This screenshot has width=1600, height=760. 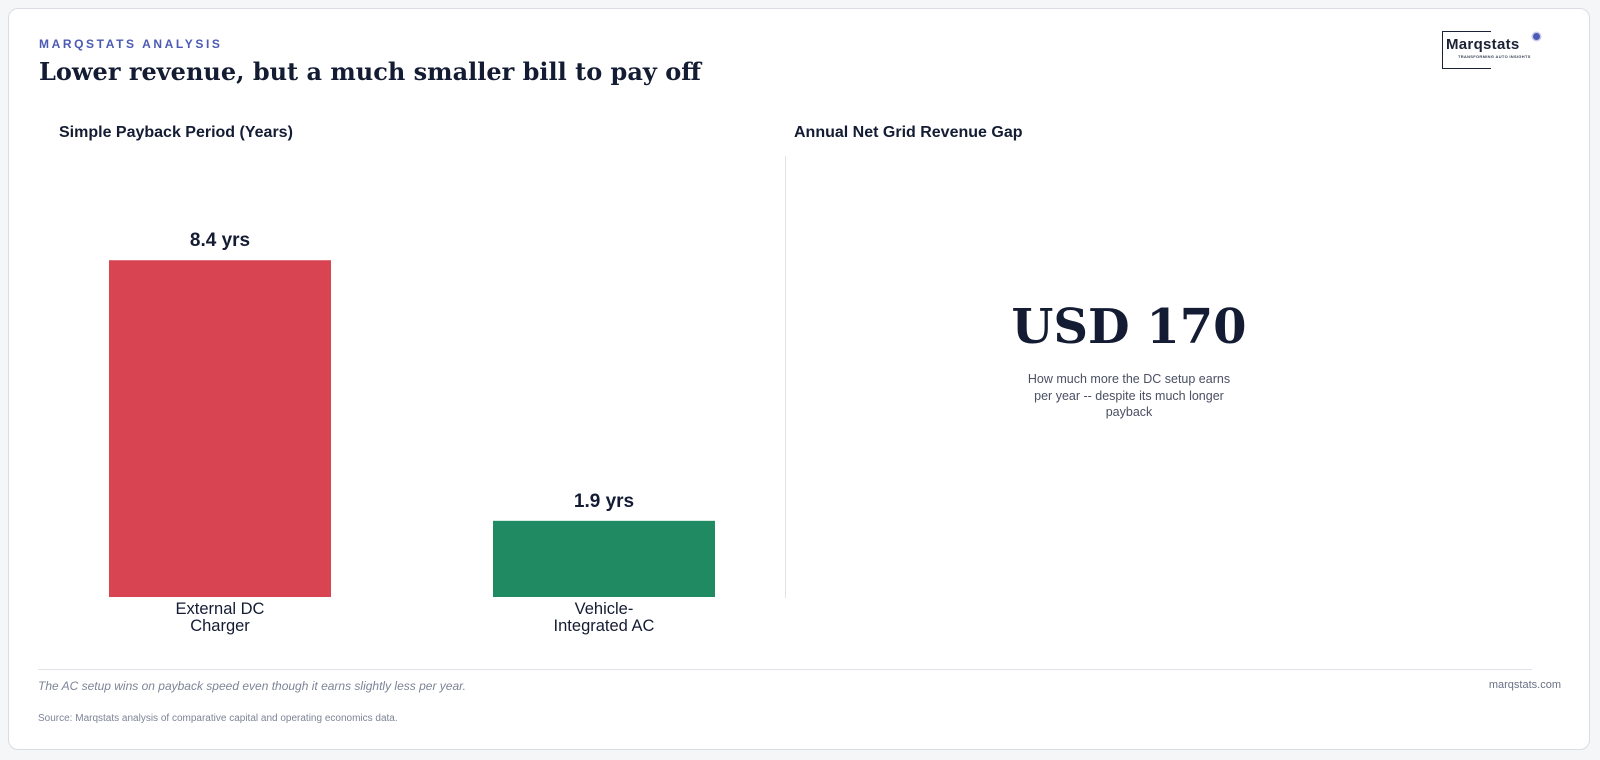 I want to click on logo-tagline: TRANSFORMING AUTO INSIGHTS, so click(x=1494, y=56).